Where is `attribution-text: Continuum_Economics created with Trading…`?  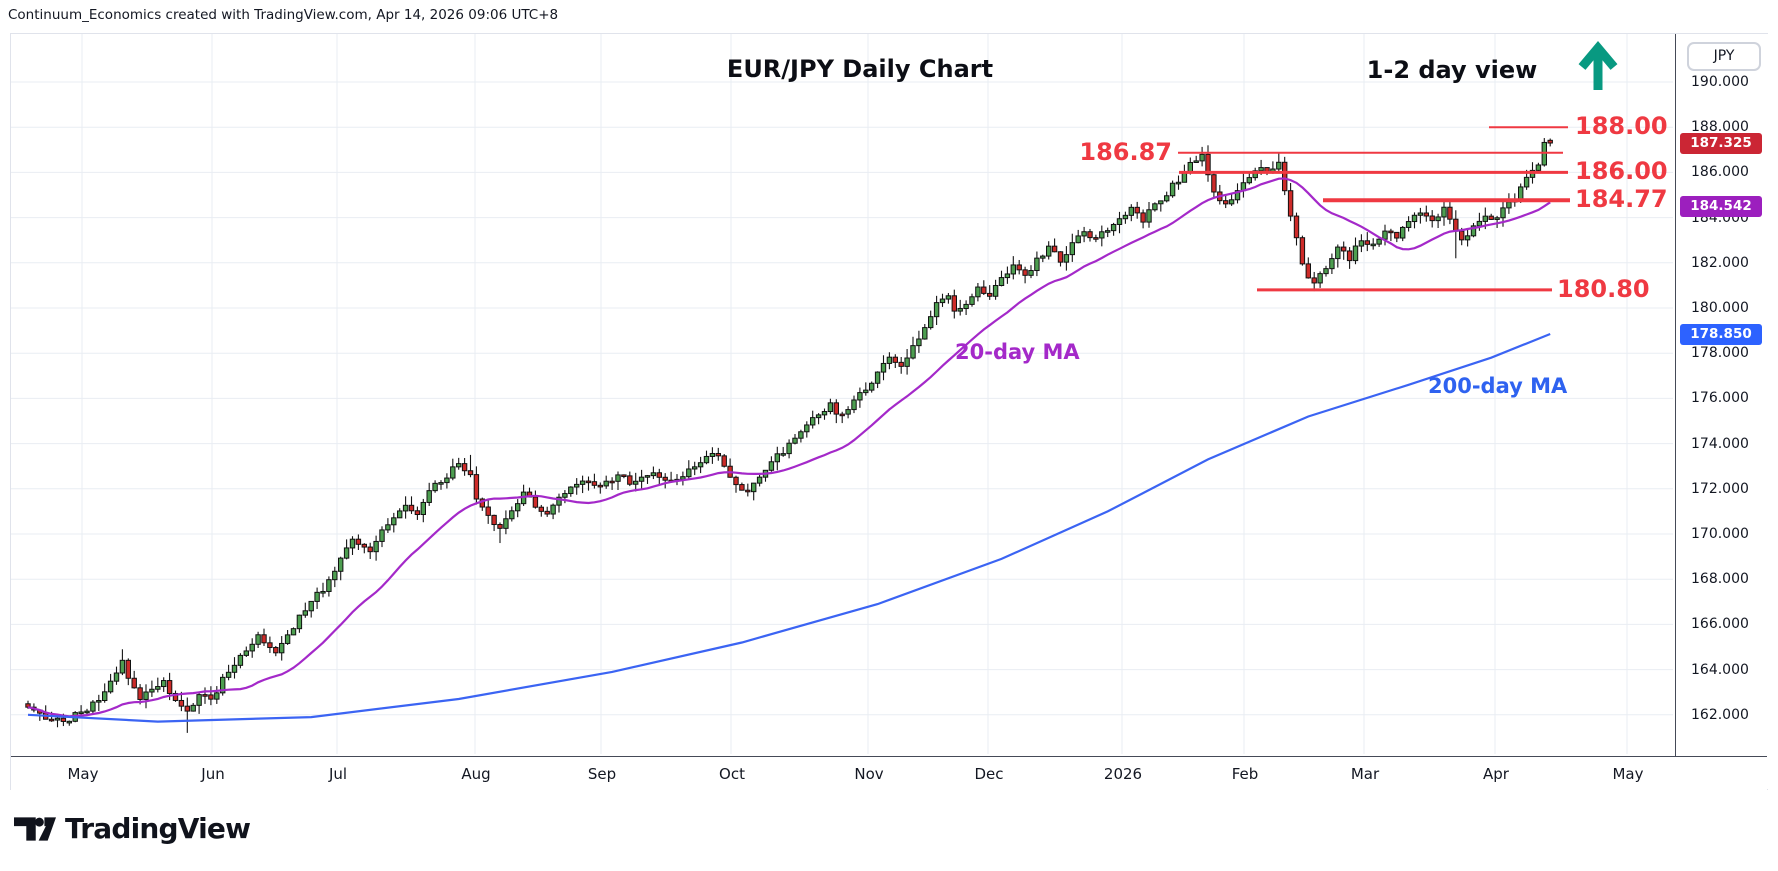 attribution-text: Continuum_Economics created with Trading… is located at coordinates (283, 15).